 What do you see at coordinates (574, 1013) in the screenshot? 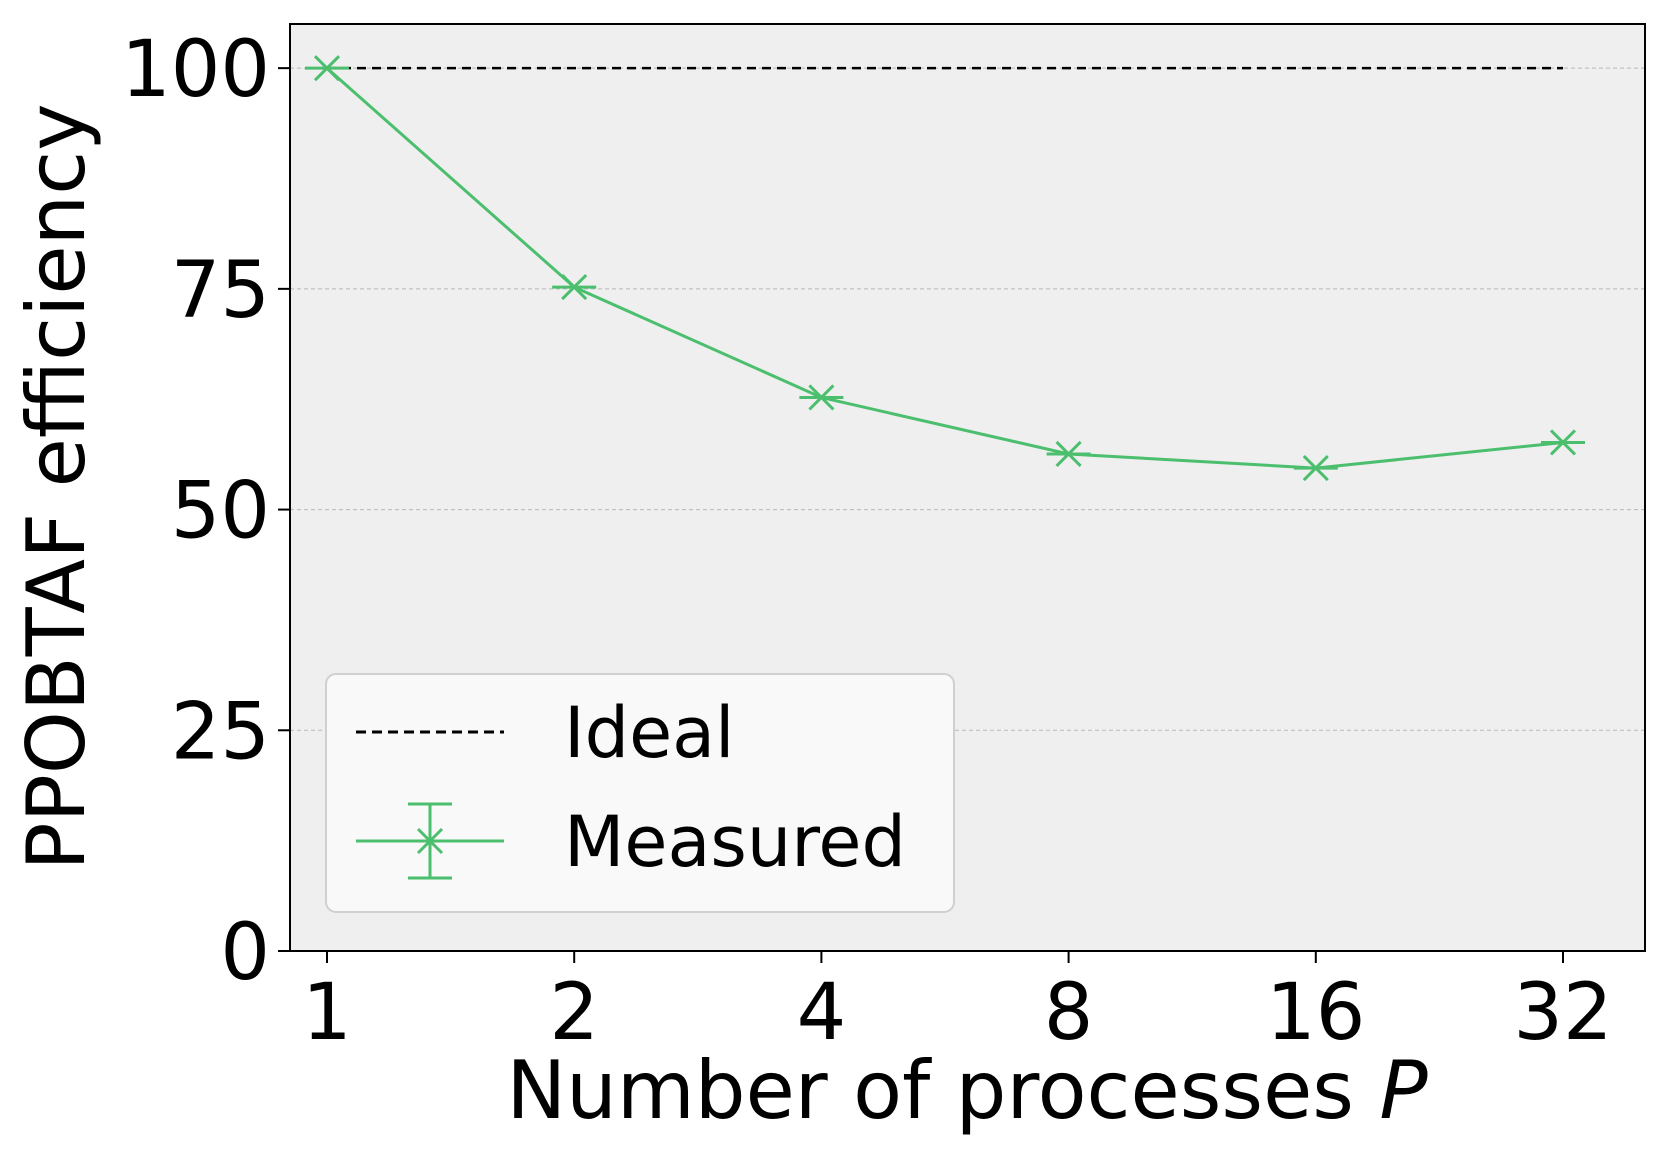
I see `x-tick-label-2: 2` at bounding box center [574, 1013].